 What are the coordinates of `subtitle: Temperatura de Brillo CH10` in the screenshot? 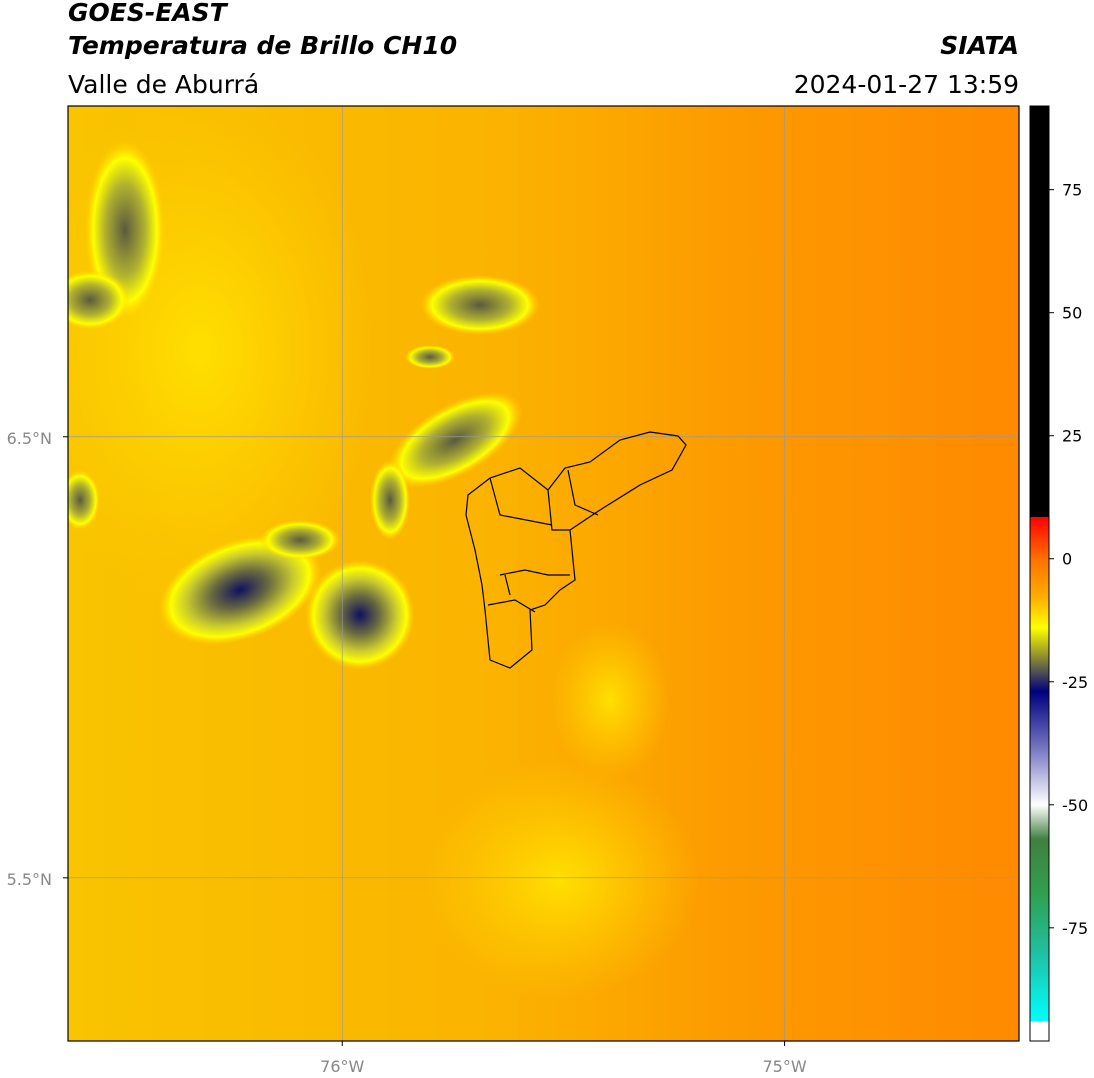 It's located at (262, 45).